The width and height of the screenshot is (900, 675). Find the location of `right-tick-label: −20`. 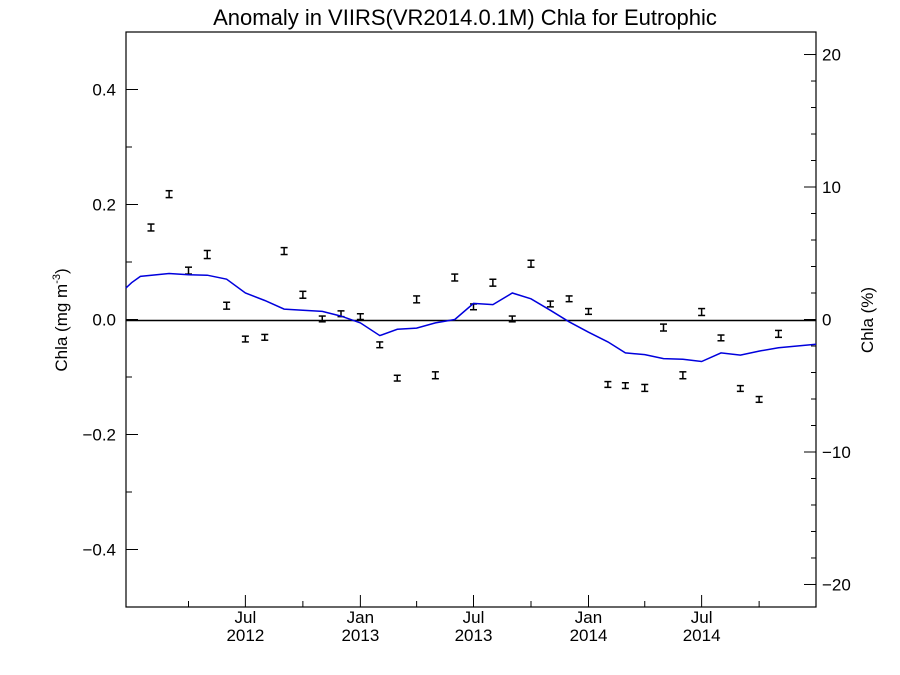

right-tick-label: −20 is located at coordinates (836, 584).